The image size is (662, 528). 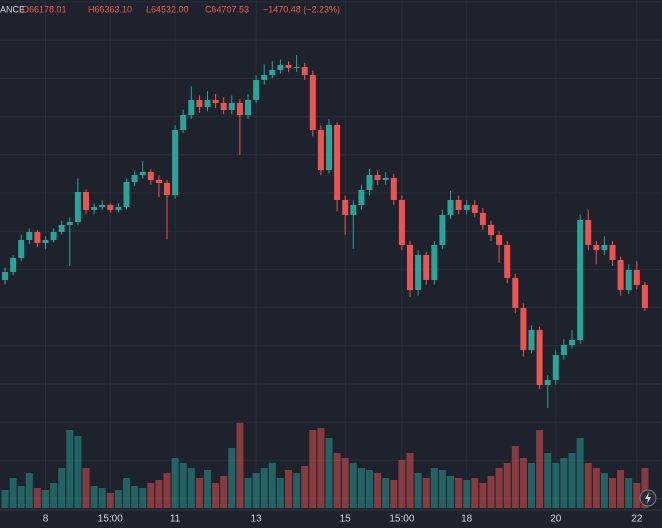 I want to click on x-tick-label: 18, so click(x=467, y=519).